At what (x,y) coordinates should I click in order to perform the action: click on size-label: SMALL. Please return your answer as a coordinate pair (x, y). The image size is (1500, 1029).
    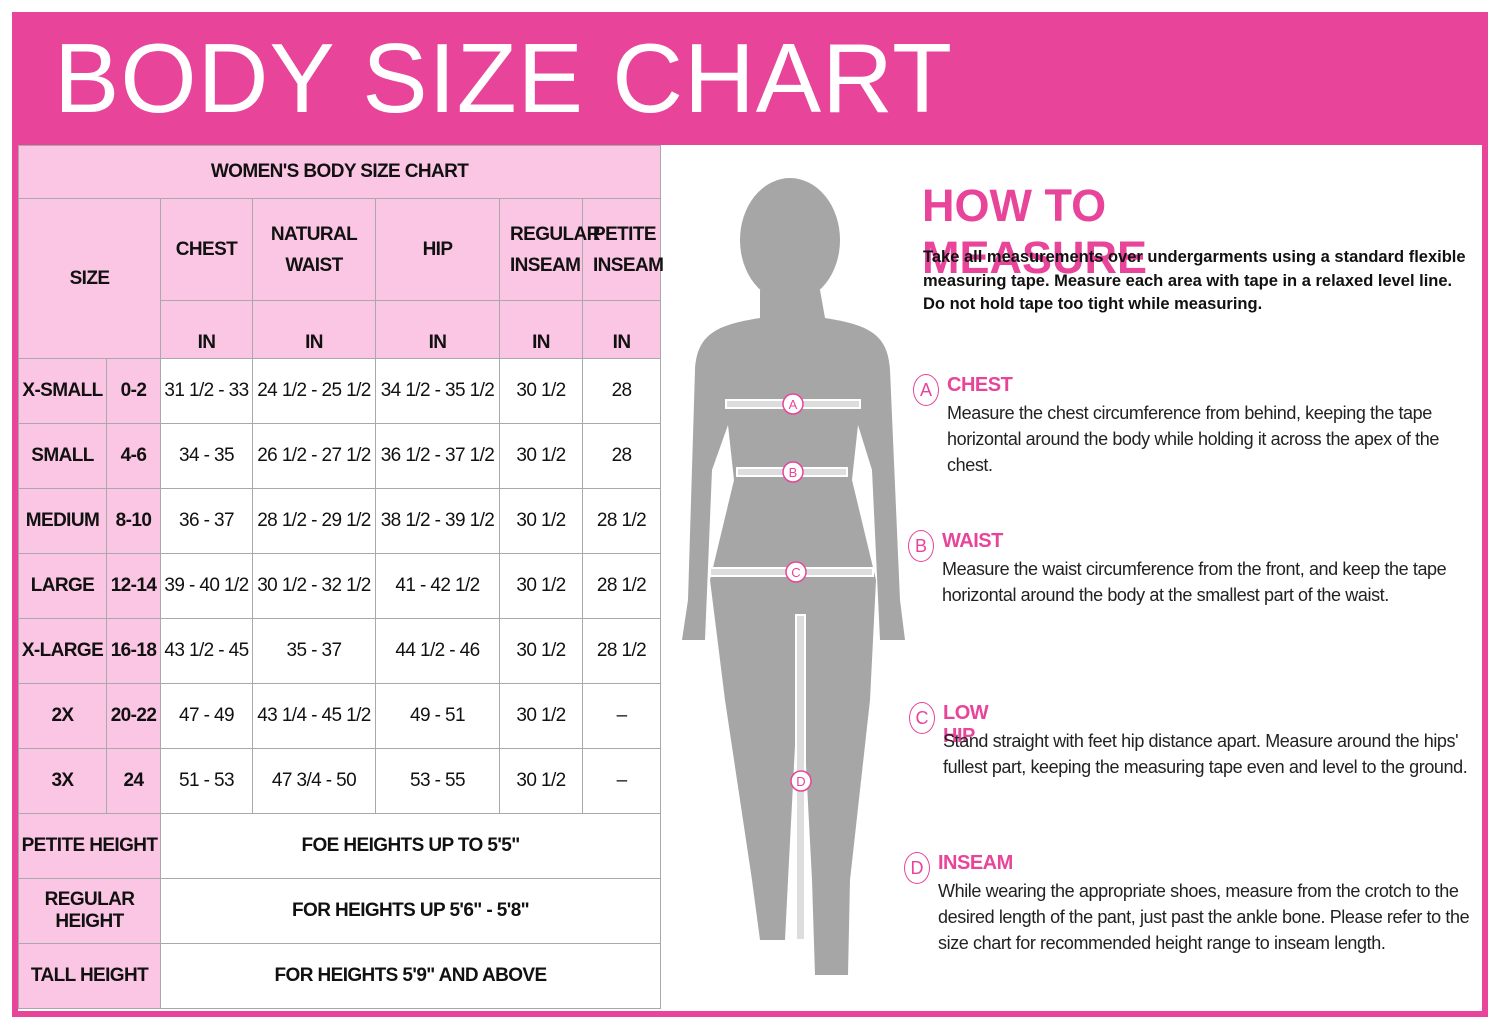
    Looking at the image, I should click on (62, 456).